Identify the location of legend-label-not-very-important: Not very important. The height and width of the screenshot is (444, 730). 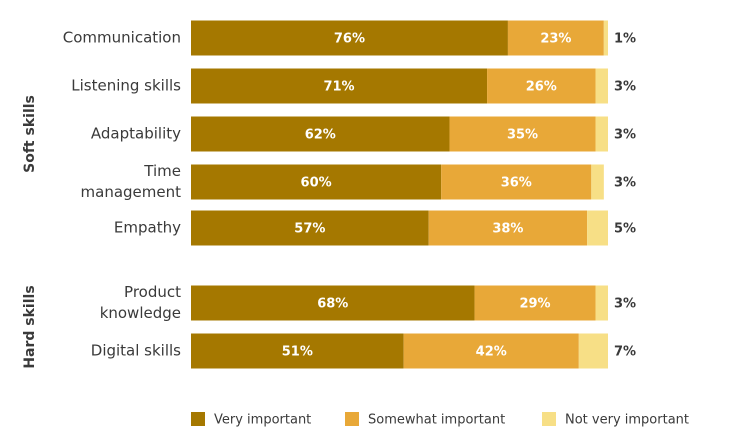
(627, 420).